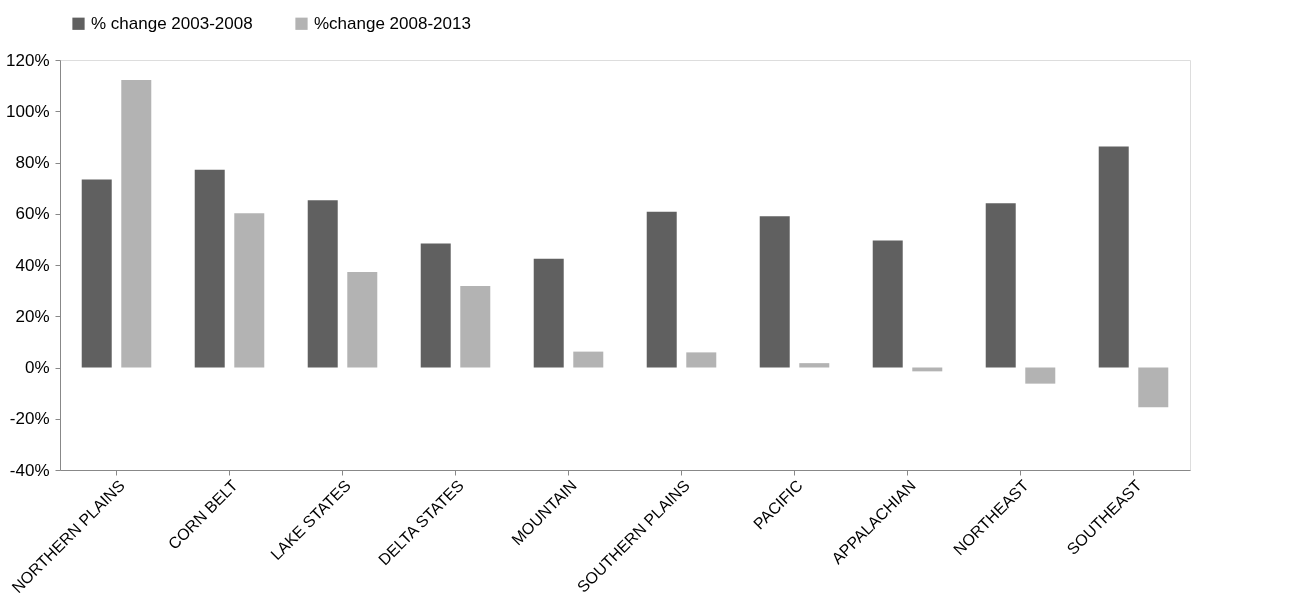 Image resolution: width=1289 pixels, height=607 pixels. I want to click on y-tick-label: -20%, so click(29, 419).